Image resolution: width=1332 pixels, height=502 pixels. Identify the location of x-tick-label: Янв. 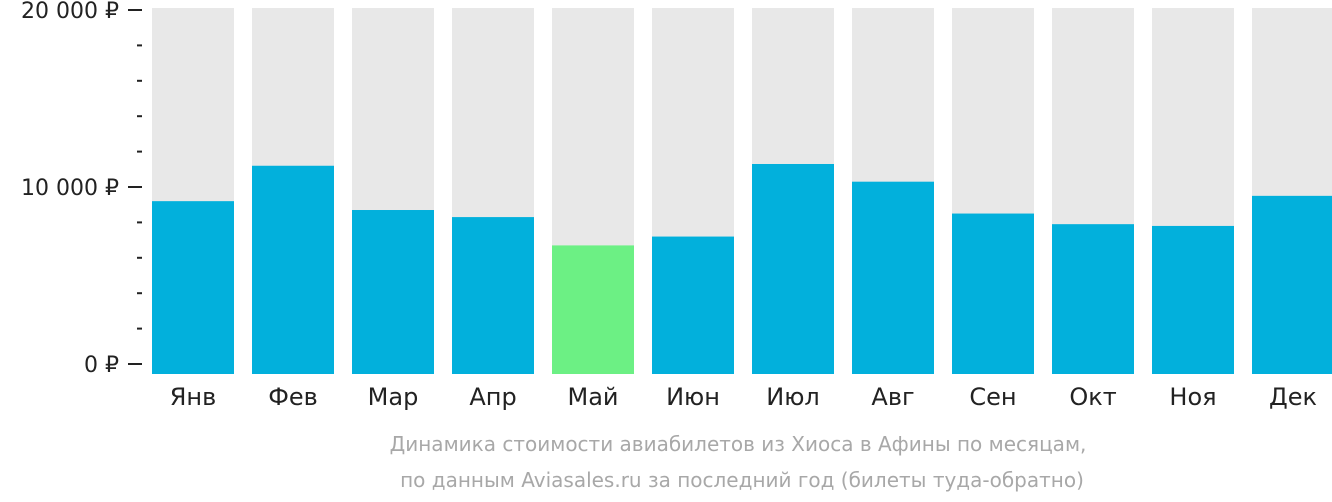
(193, 397).